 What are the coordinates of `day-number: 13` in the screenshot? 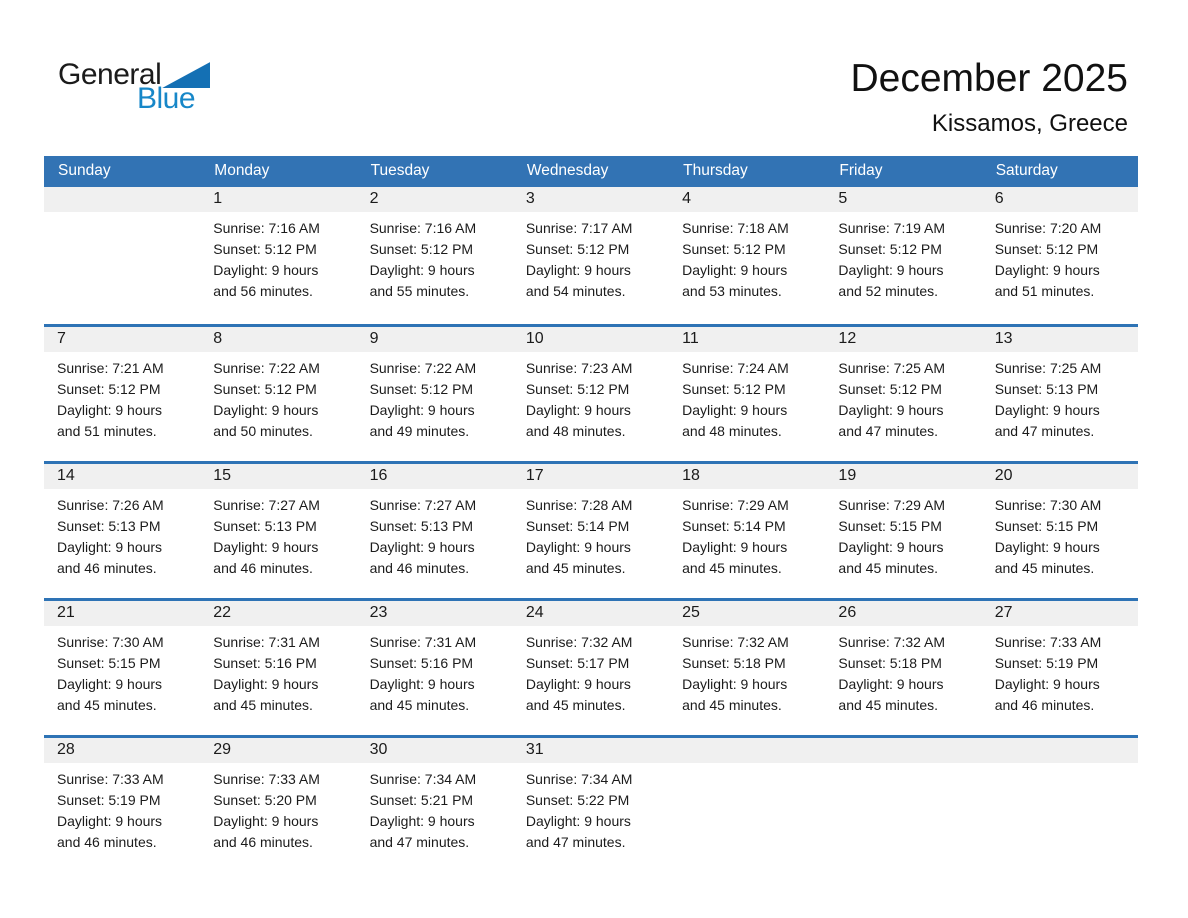 It's located at (1059, 339).